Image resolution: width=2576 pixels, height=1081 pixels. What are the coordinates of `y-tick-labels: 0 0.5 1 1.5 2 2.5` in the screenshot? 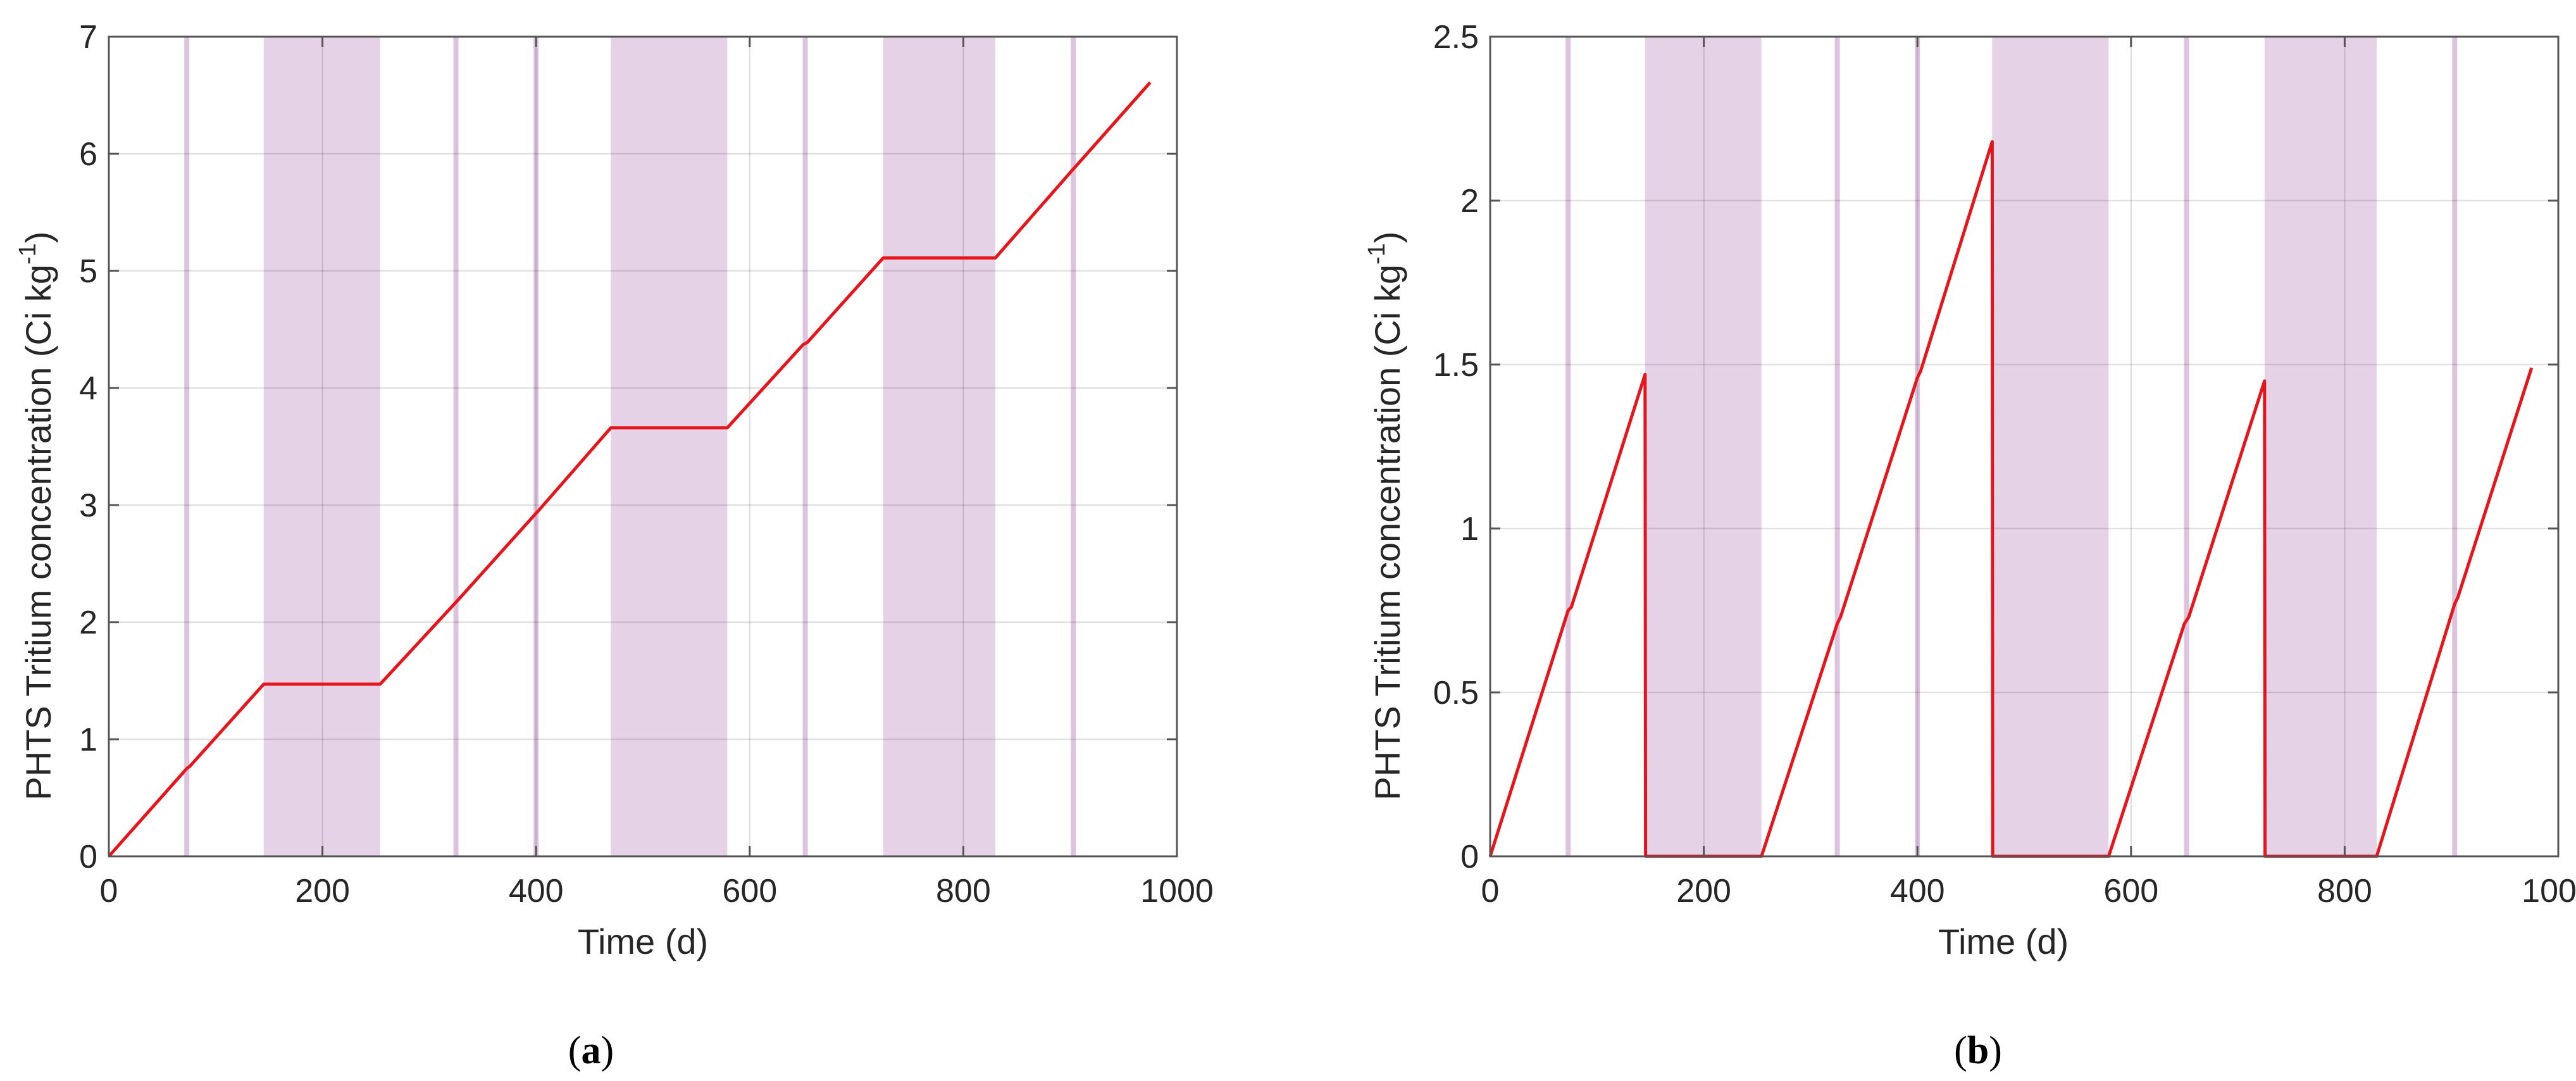 It's located at (1456, 447).